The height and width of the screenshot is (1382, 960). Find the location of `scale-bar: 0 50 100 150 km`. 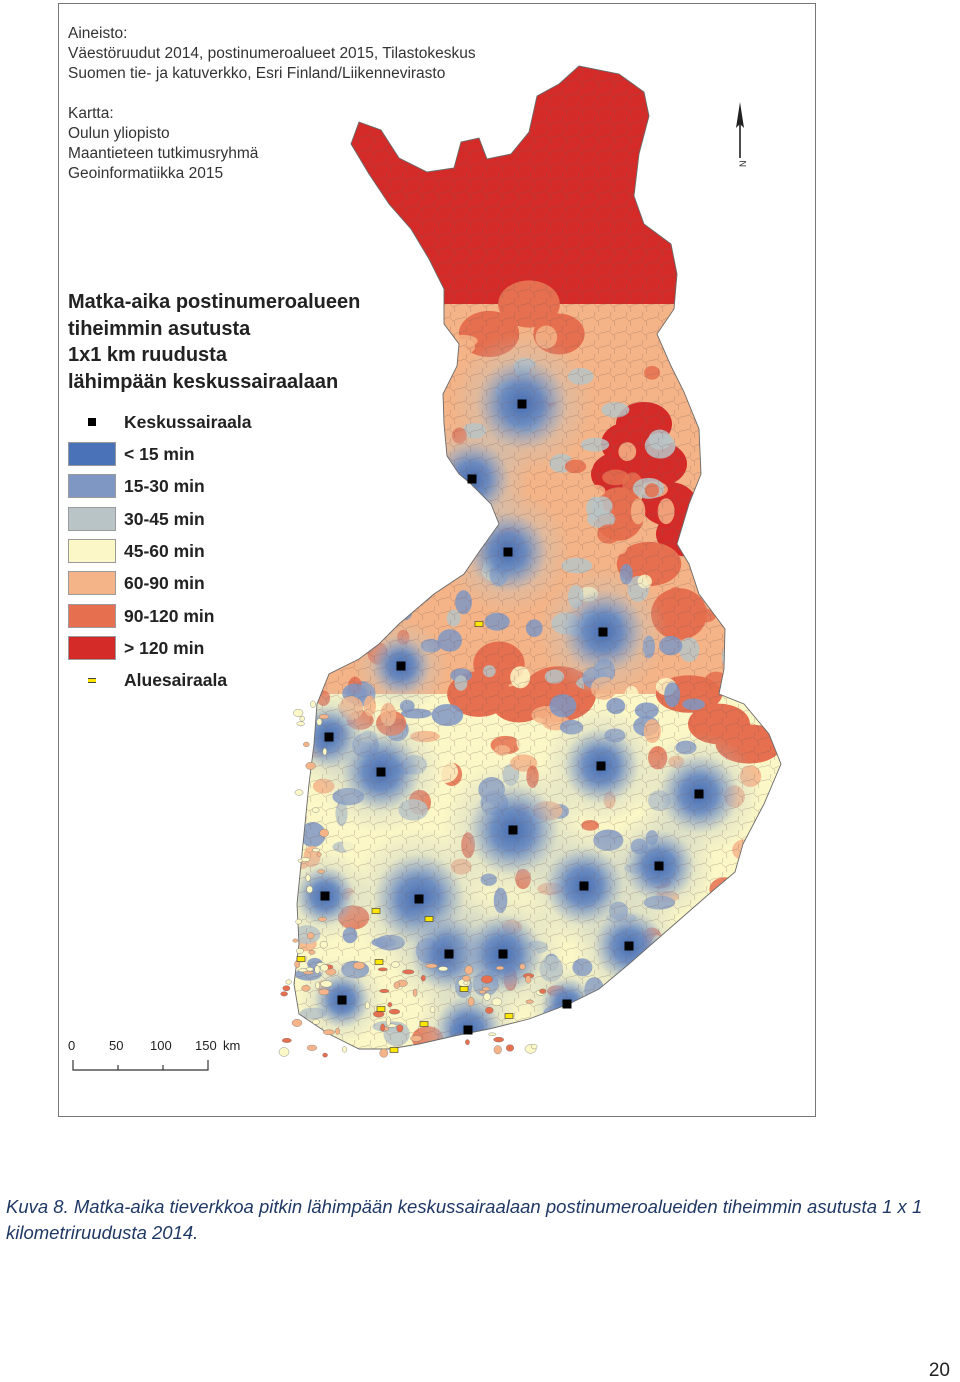

scale-bar: 0 50 100 150 km is located at coordinates (165, 1058).